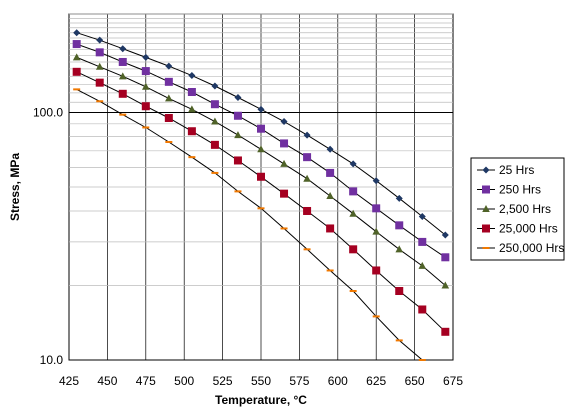  Describe the element at coordinates (520, 190) in the screenshot. I see `legend-label: 250 Hrs` at that location.